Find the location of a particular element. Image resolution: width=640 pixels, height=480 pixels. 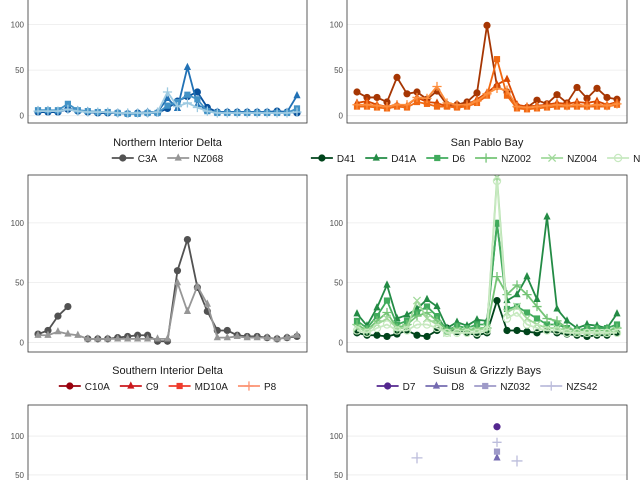

panel-title: Northern Interior Delta is located at coordinates (168, 143).